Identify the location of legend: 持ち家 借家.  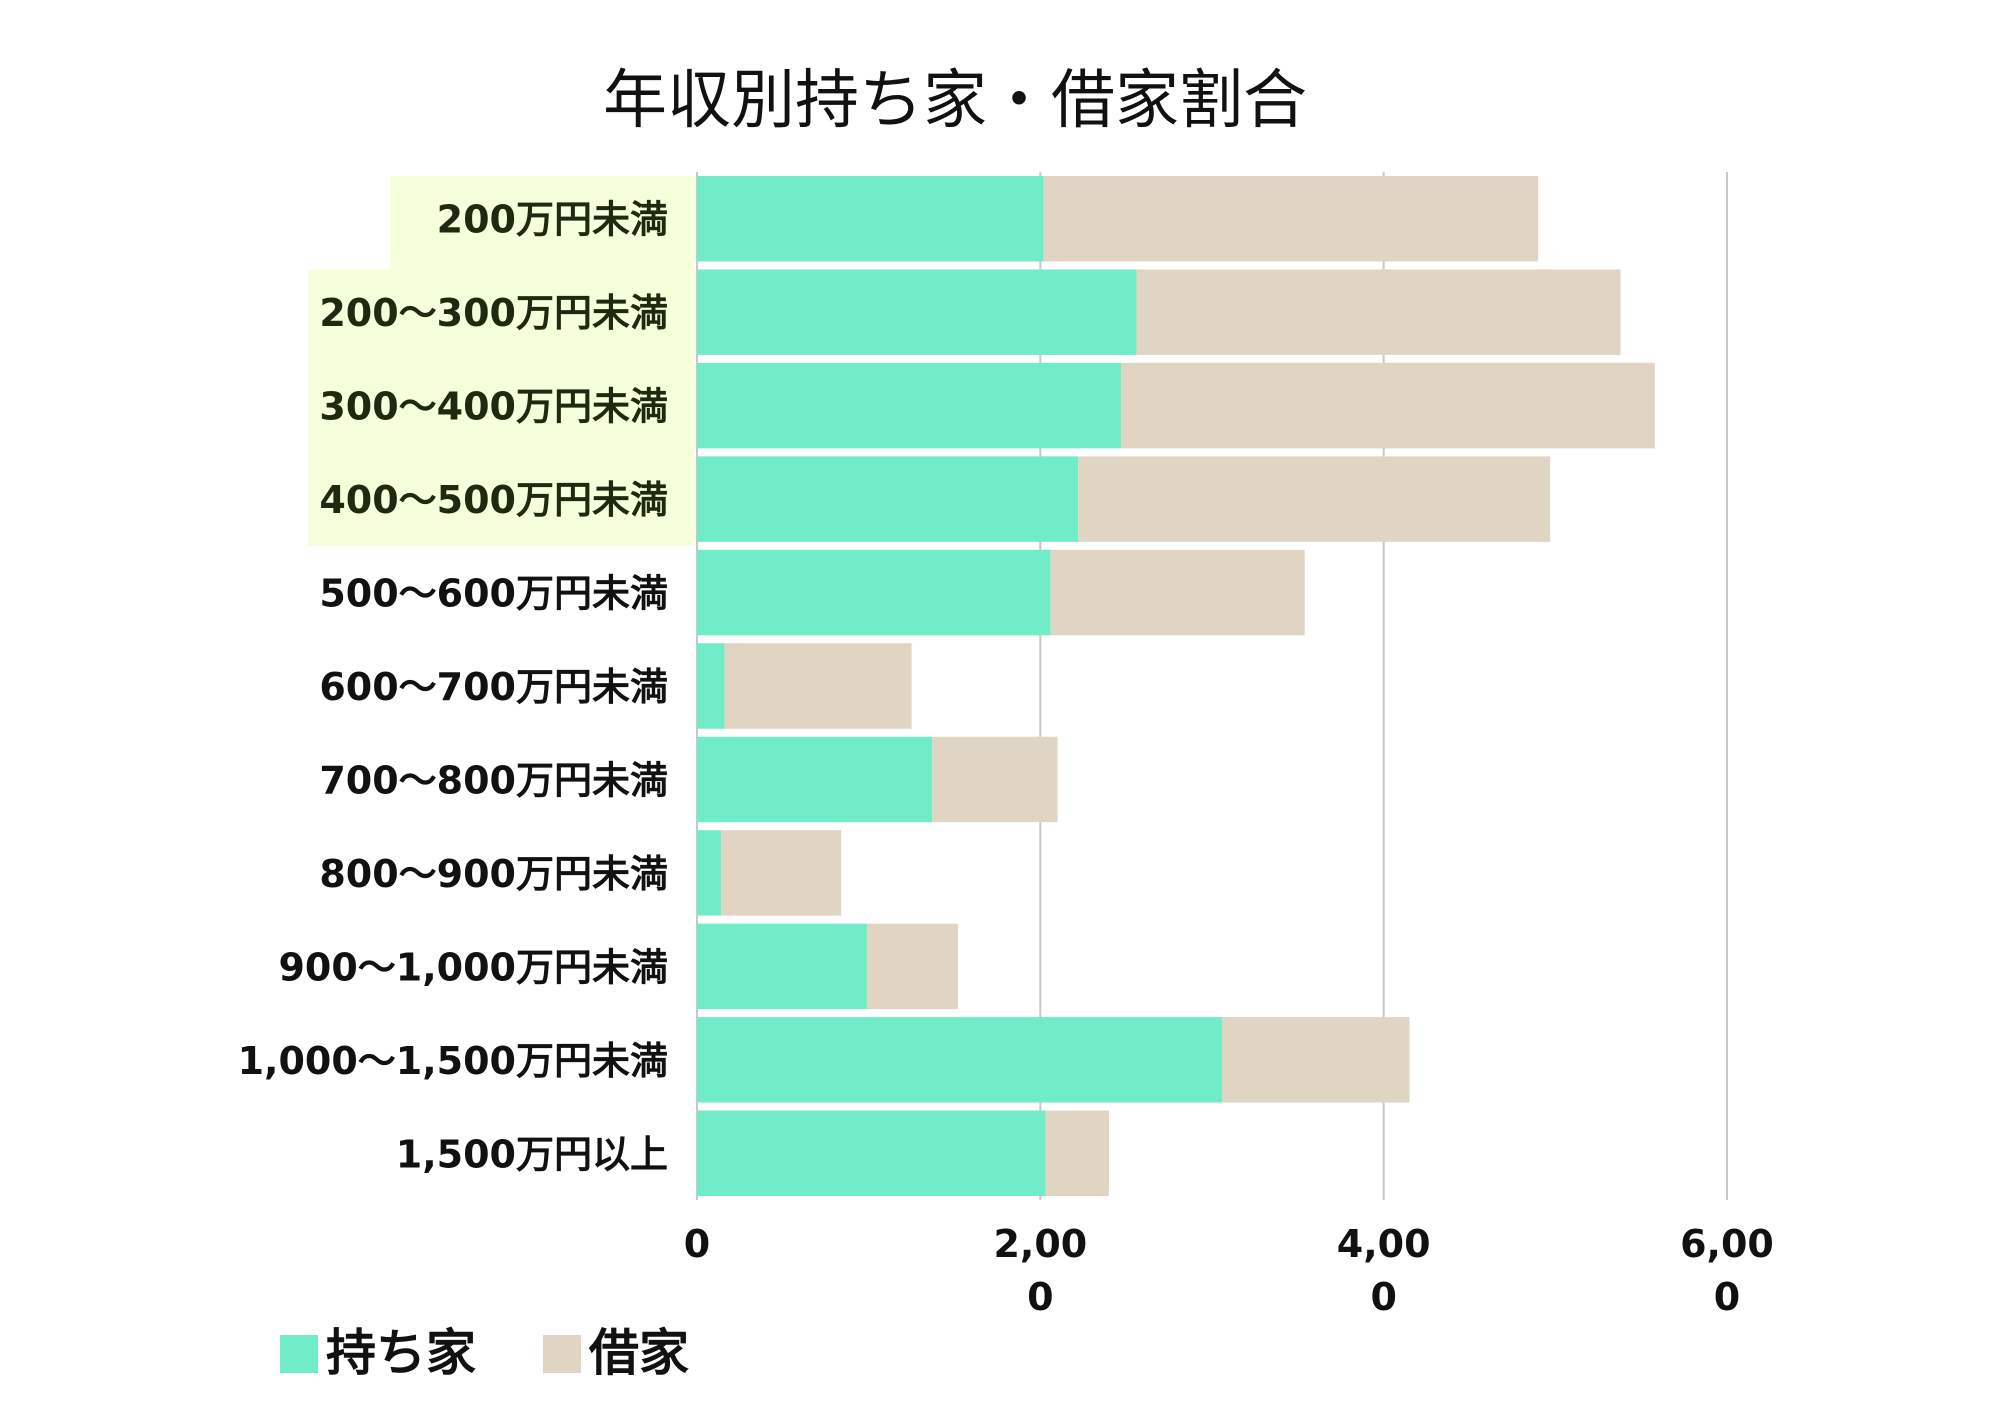
(484, 1353).